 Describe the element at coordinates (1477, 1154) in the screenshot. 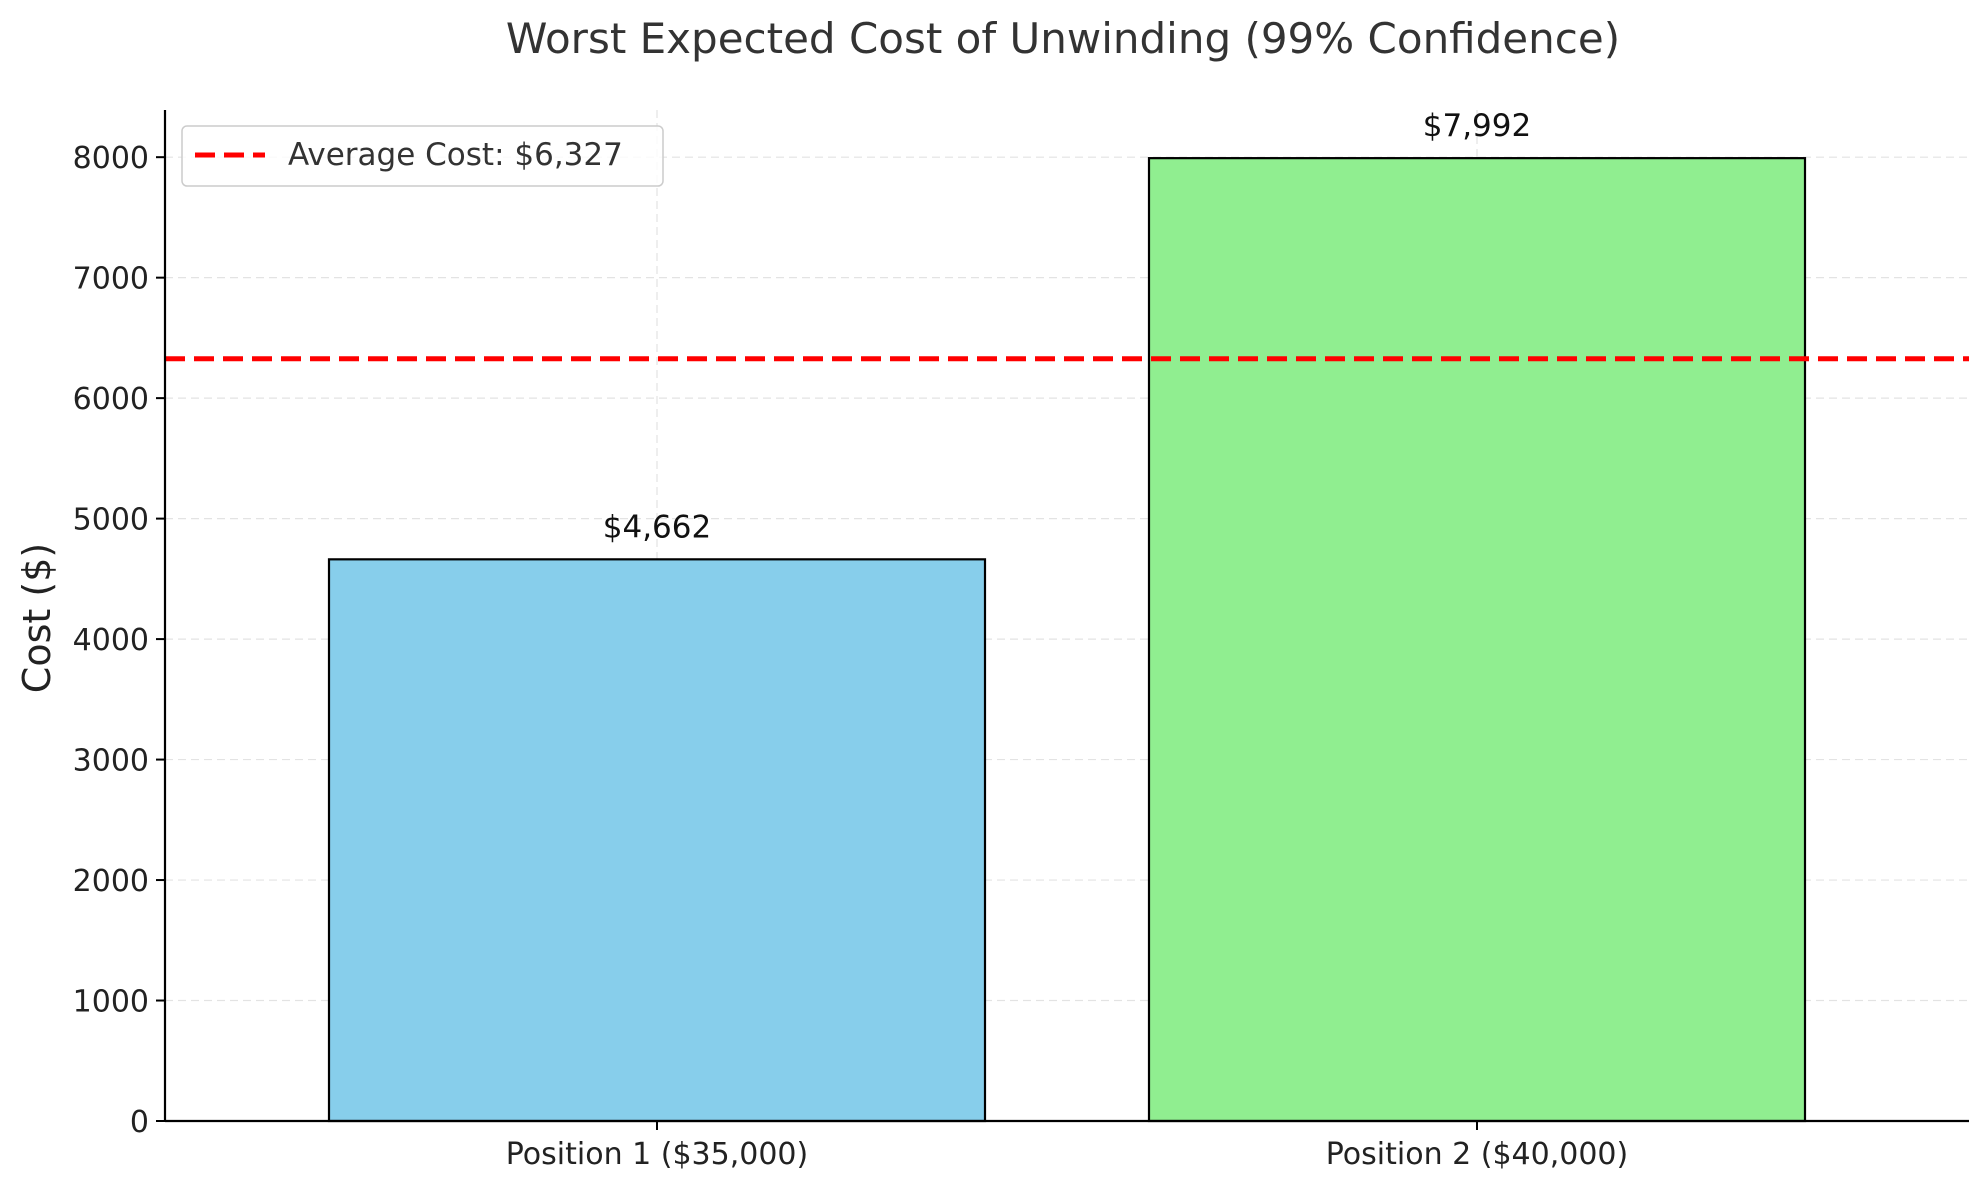

I see `x-tick-label: Position 2 ($40,000)` at that location.